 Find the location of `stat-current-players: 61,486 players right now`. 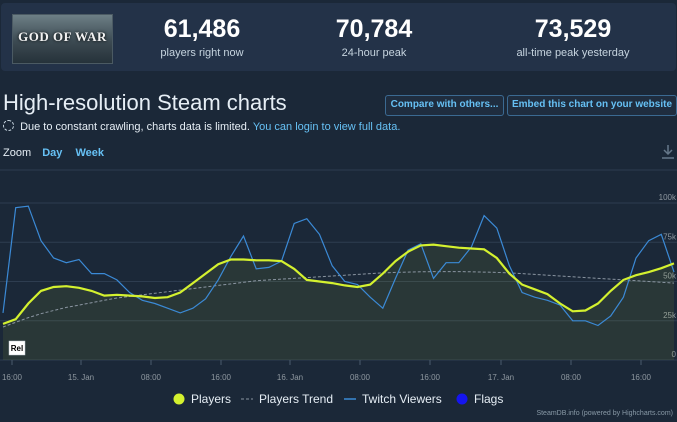

stat-current-players: 61,486 players right now is located at coordinates (202, 36).